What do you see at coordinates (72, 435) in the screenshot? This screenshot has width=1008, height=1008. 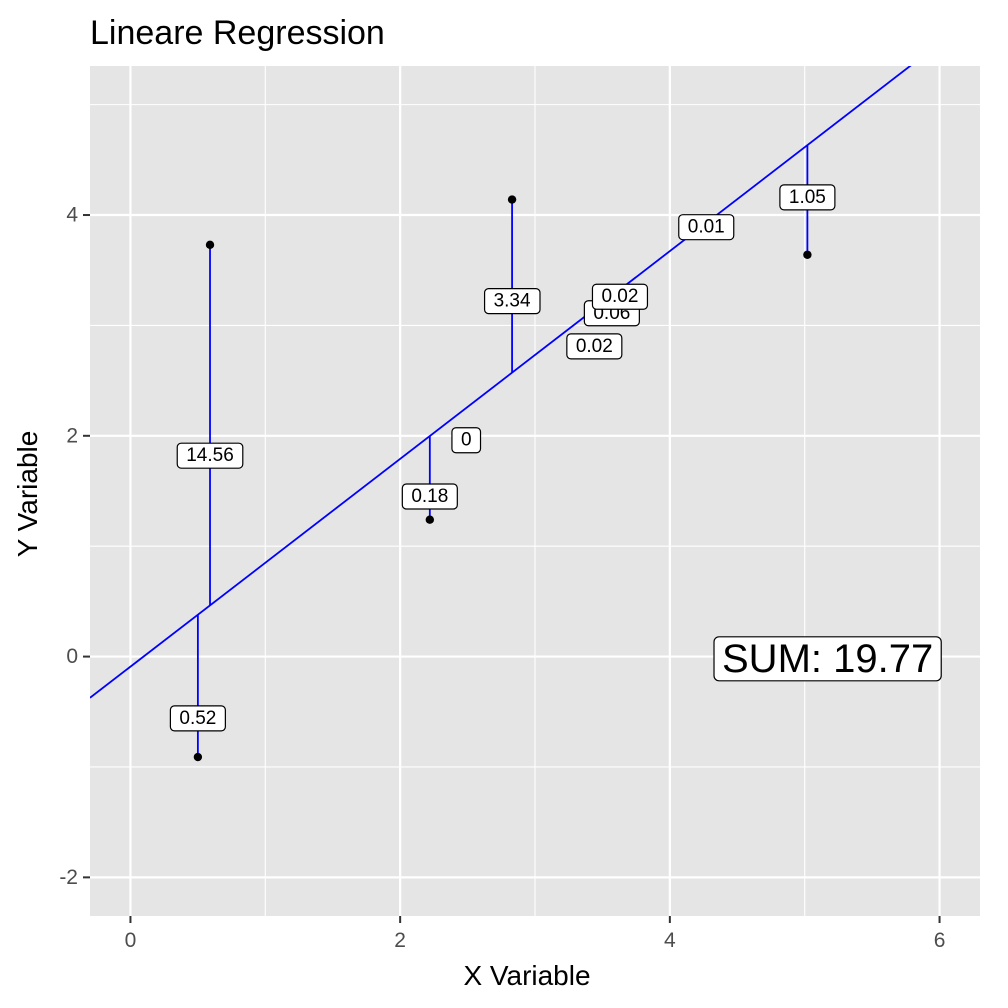 I see `y-tick-label: 2` at bounding box center [72, 435].